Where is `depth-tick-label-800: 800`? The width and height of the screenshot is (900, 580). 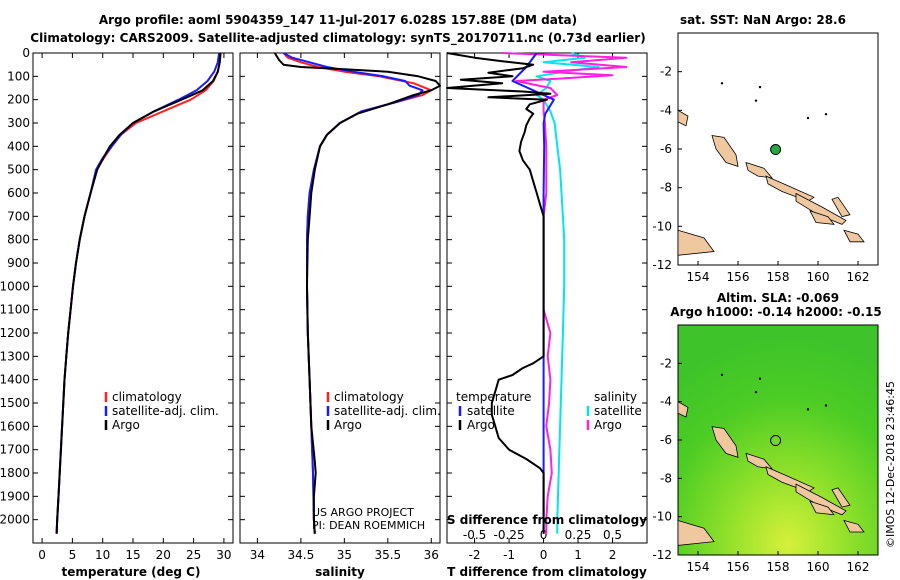 depth-tick-label-800: 800 is located at coordinates (18, 240).